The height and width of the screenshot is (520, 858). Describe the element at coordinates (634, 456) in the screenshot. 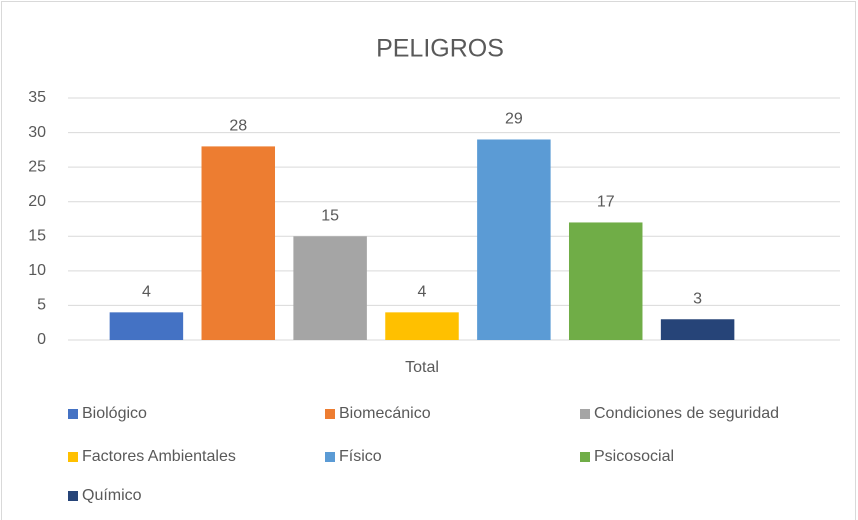

I see `legend-label: Psicosocial` at that location.